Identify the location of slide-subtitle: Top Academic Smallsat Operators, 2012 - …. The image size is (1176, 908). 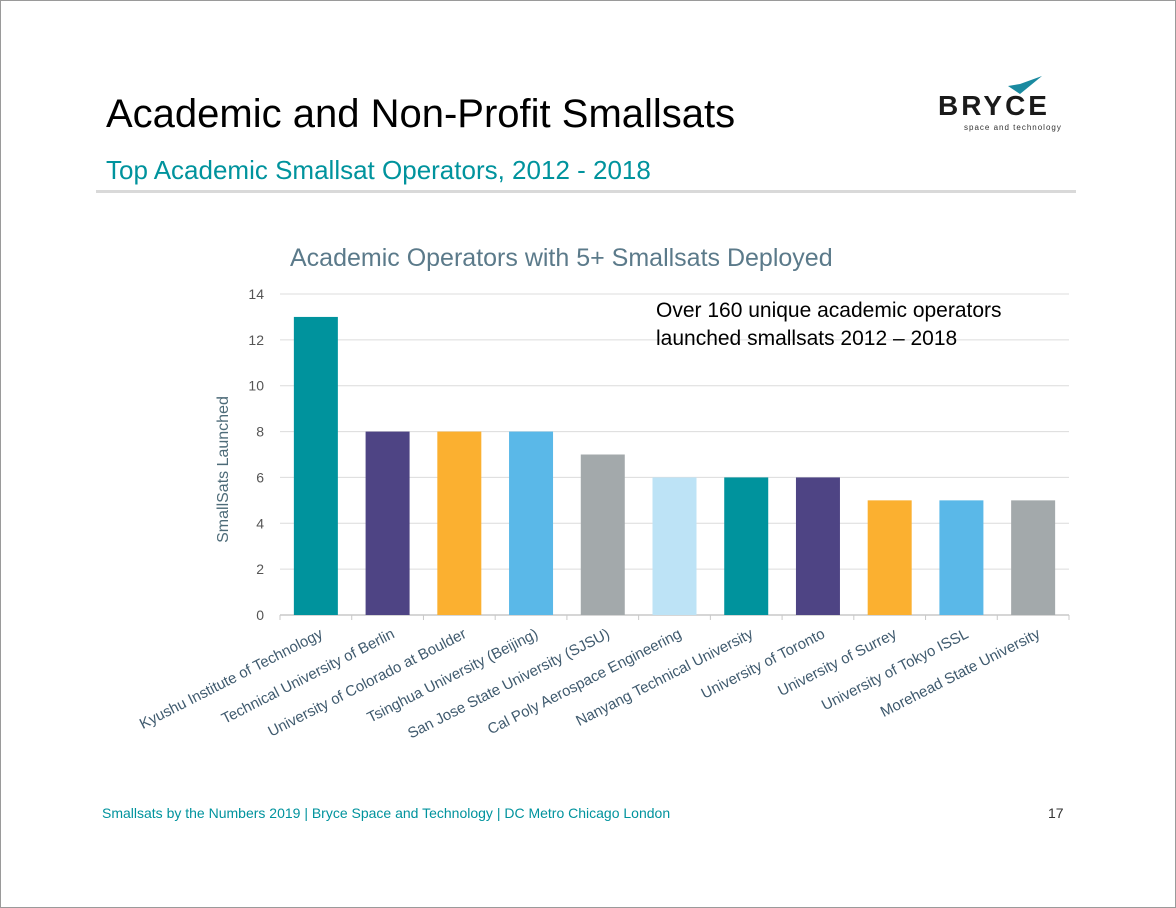
(378, 170).